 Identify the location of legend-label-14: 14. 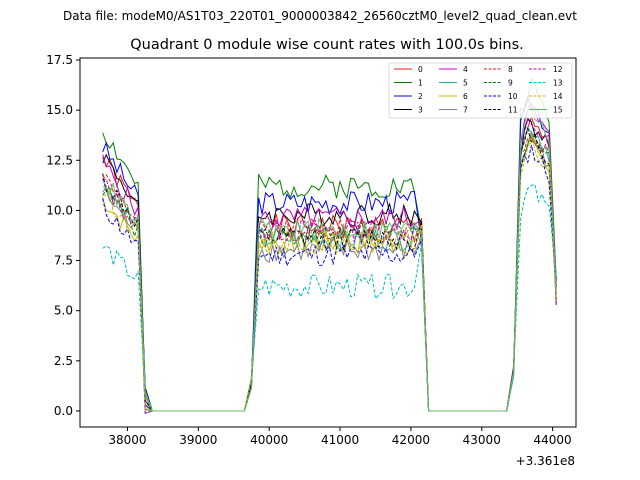
(558, 96).